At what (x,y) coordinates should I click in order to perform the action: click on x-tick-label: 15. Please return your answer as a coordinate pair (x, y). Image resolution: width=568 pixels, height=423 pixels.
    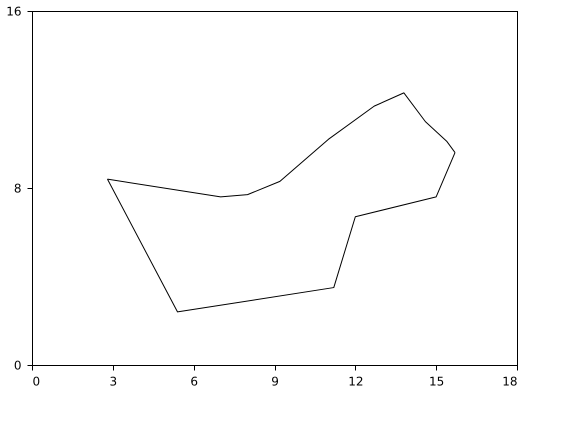
    Looking at the image, I should click on (436, 381).